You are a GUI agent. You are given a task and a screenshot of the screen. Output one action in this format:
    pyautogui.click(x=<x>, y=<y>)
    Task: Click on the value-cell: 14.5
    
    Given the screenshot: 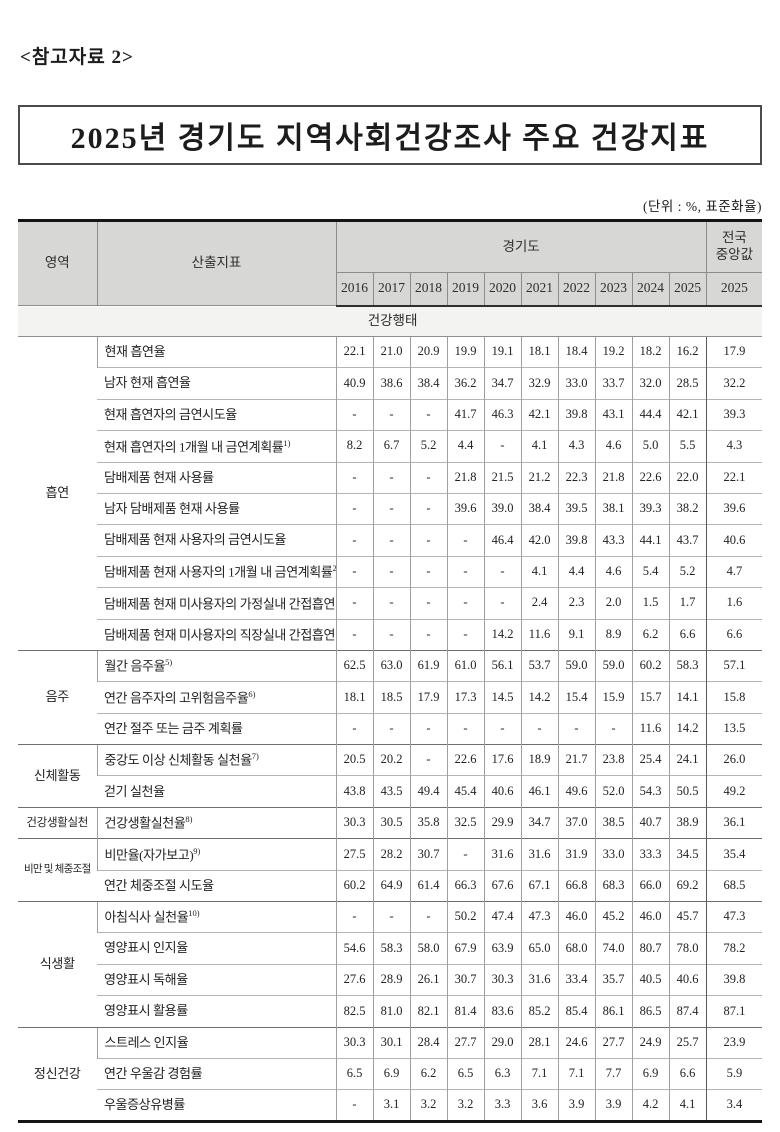 What is the action you would take?
    pyautogui.click(x=502, y=697)
    